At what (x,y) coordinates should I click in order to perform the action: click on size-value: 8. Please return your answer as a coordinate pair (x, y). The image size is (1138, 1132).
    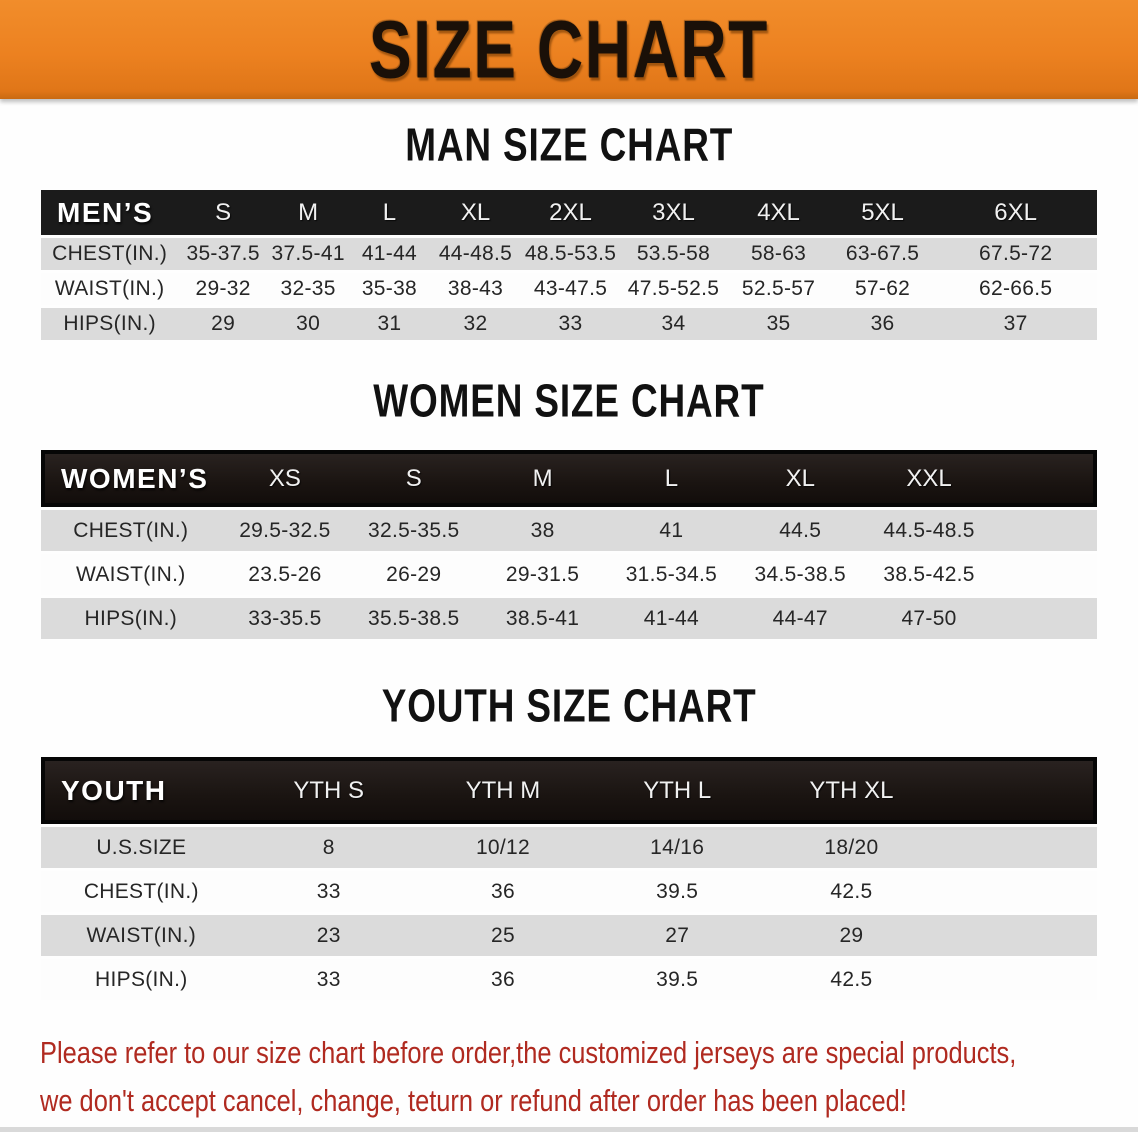
    Looking at the image, I should click on (328, 847).